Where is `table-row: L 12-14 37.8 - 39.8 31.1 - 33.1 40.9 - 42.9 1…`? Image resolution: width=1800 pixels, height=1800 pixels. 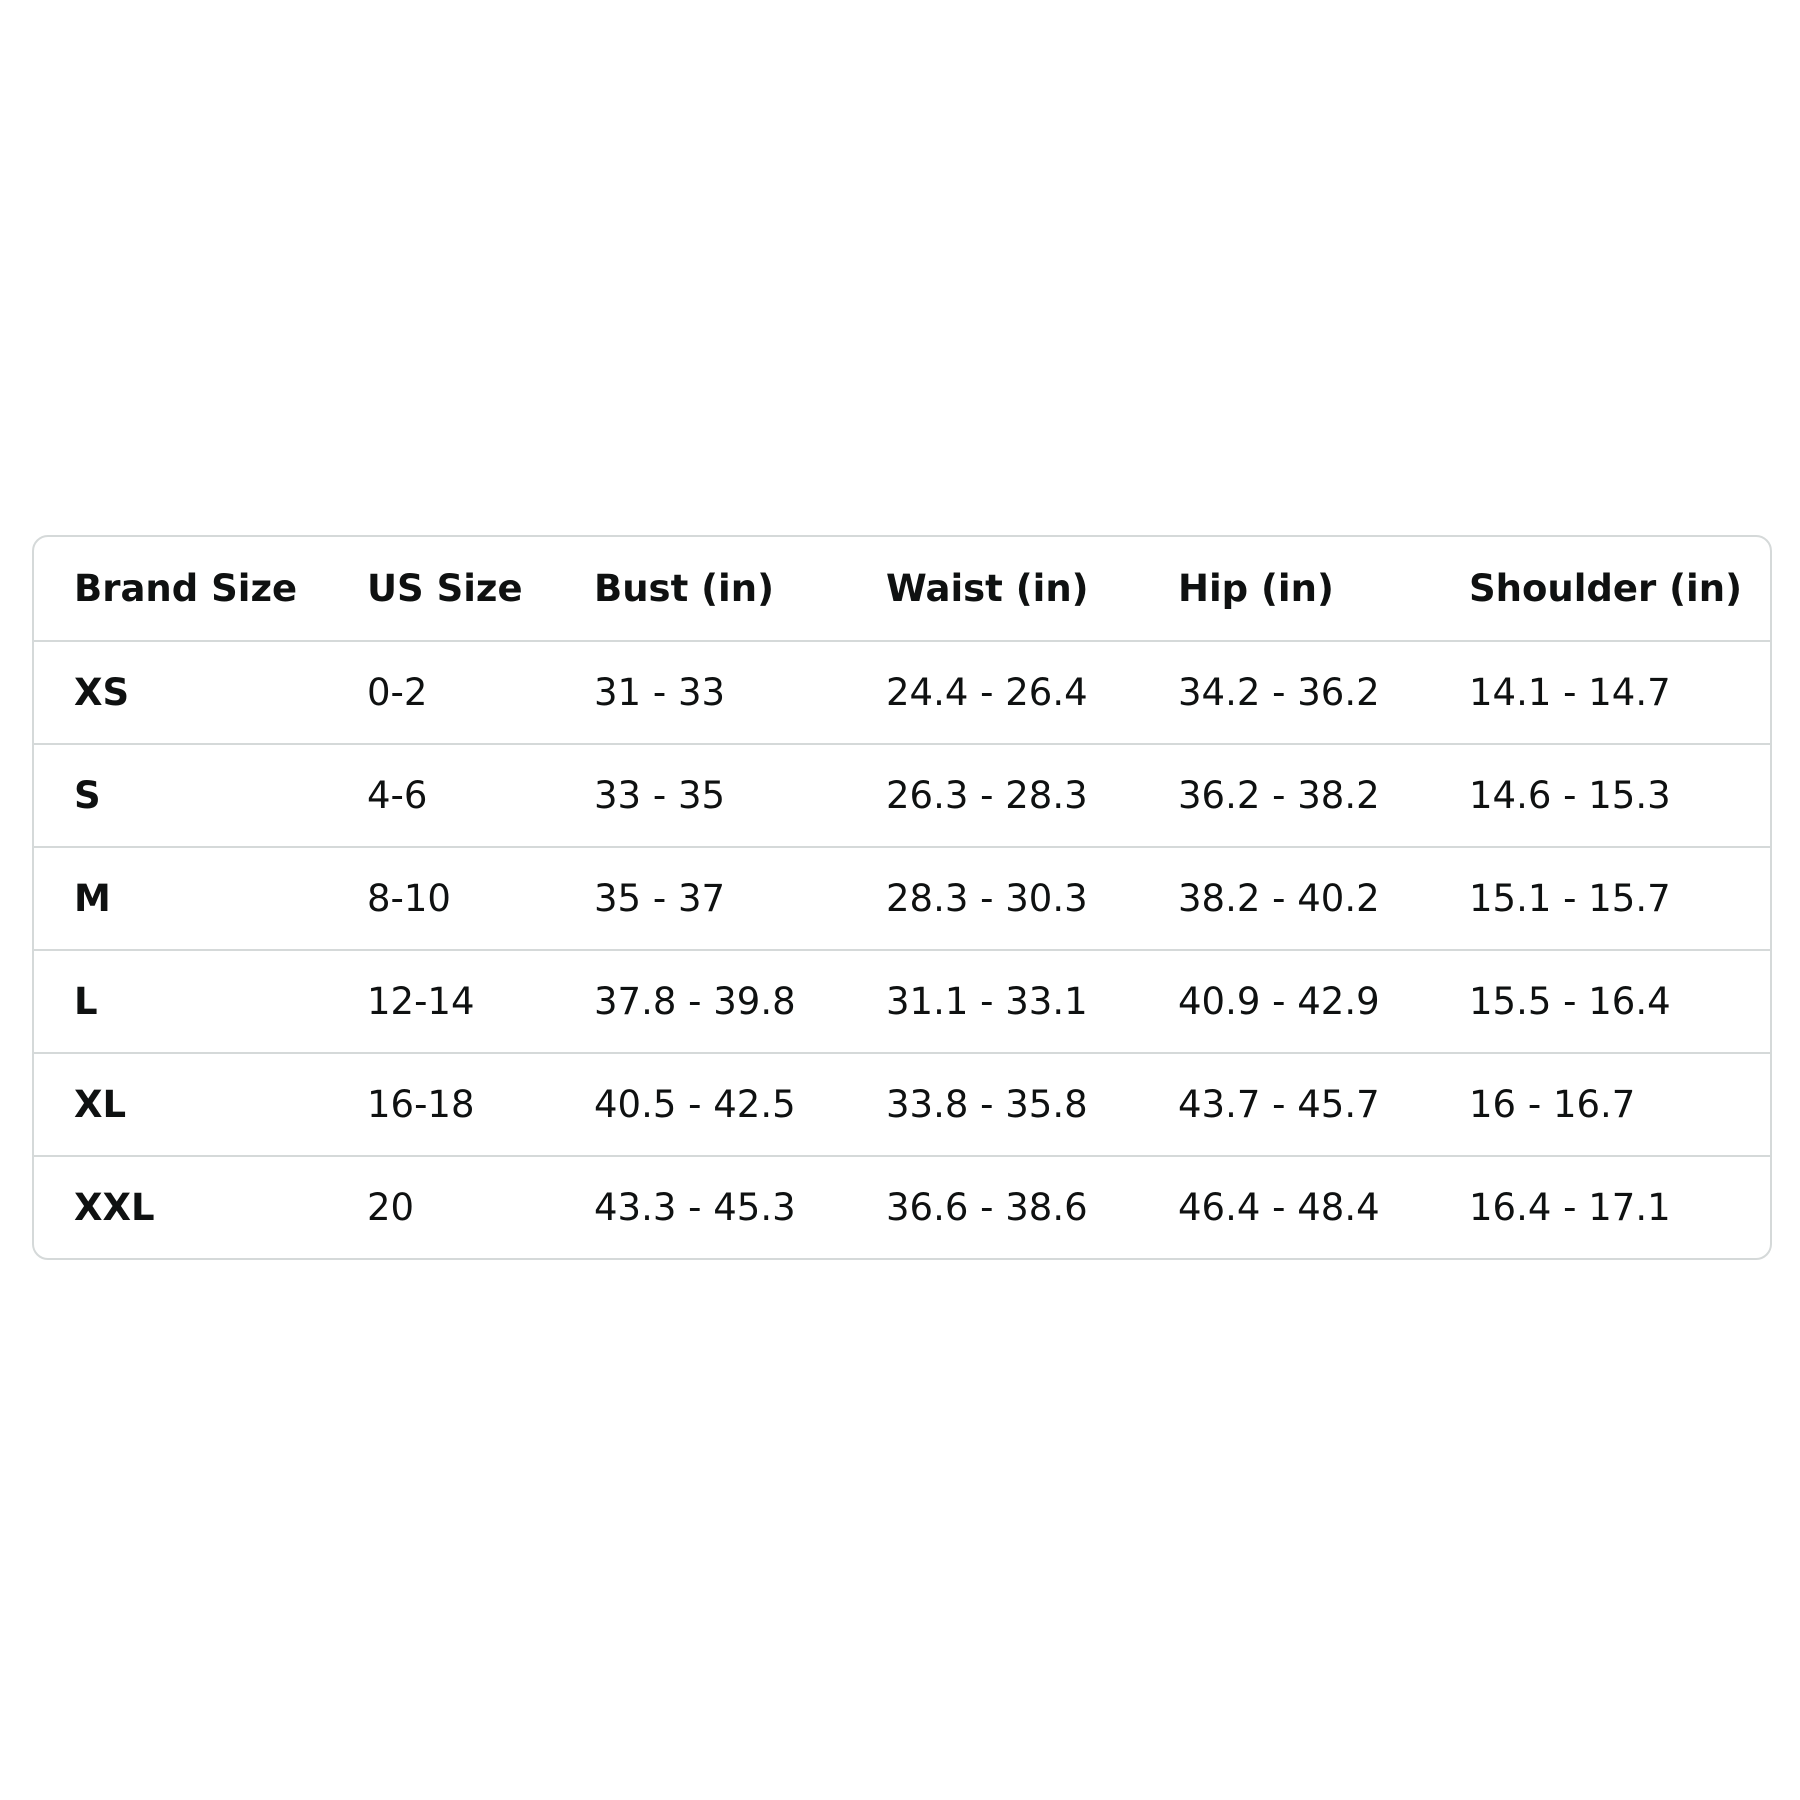 table-row: L 12-14 37.8 - 39.8 31.1 - 33.1 40.9 - 42.9 1… is located at coordinates (902, 1000).